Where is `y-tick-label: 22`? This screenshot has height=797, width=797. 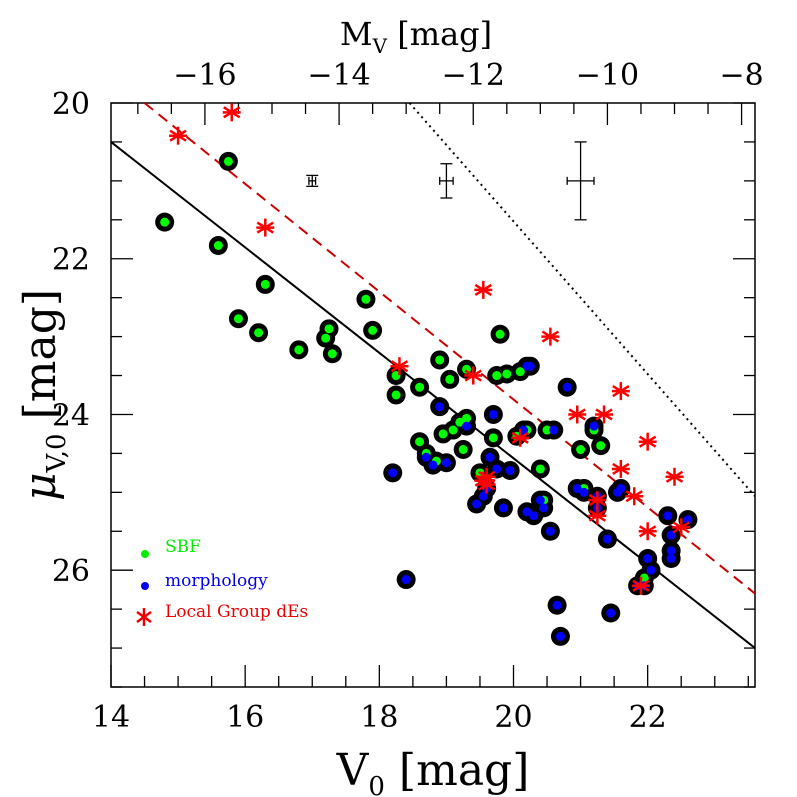
y-tick-label: 22 is located at coordinates (71, 260).